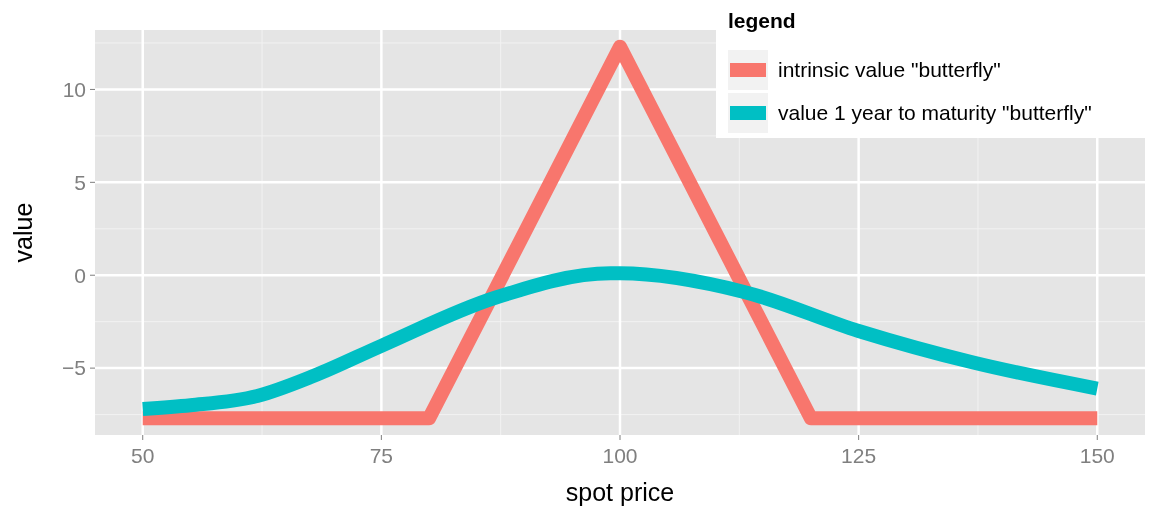 The image size is (1171, 509). Describe the element at coordinates (74, 368) in the screenshot. I see `y-tick-label: −5` at that location.